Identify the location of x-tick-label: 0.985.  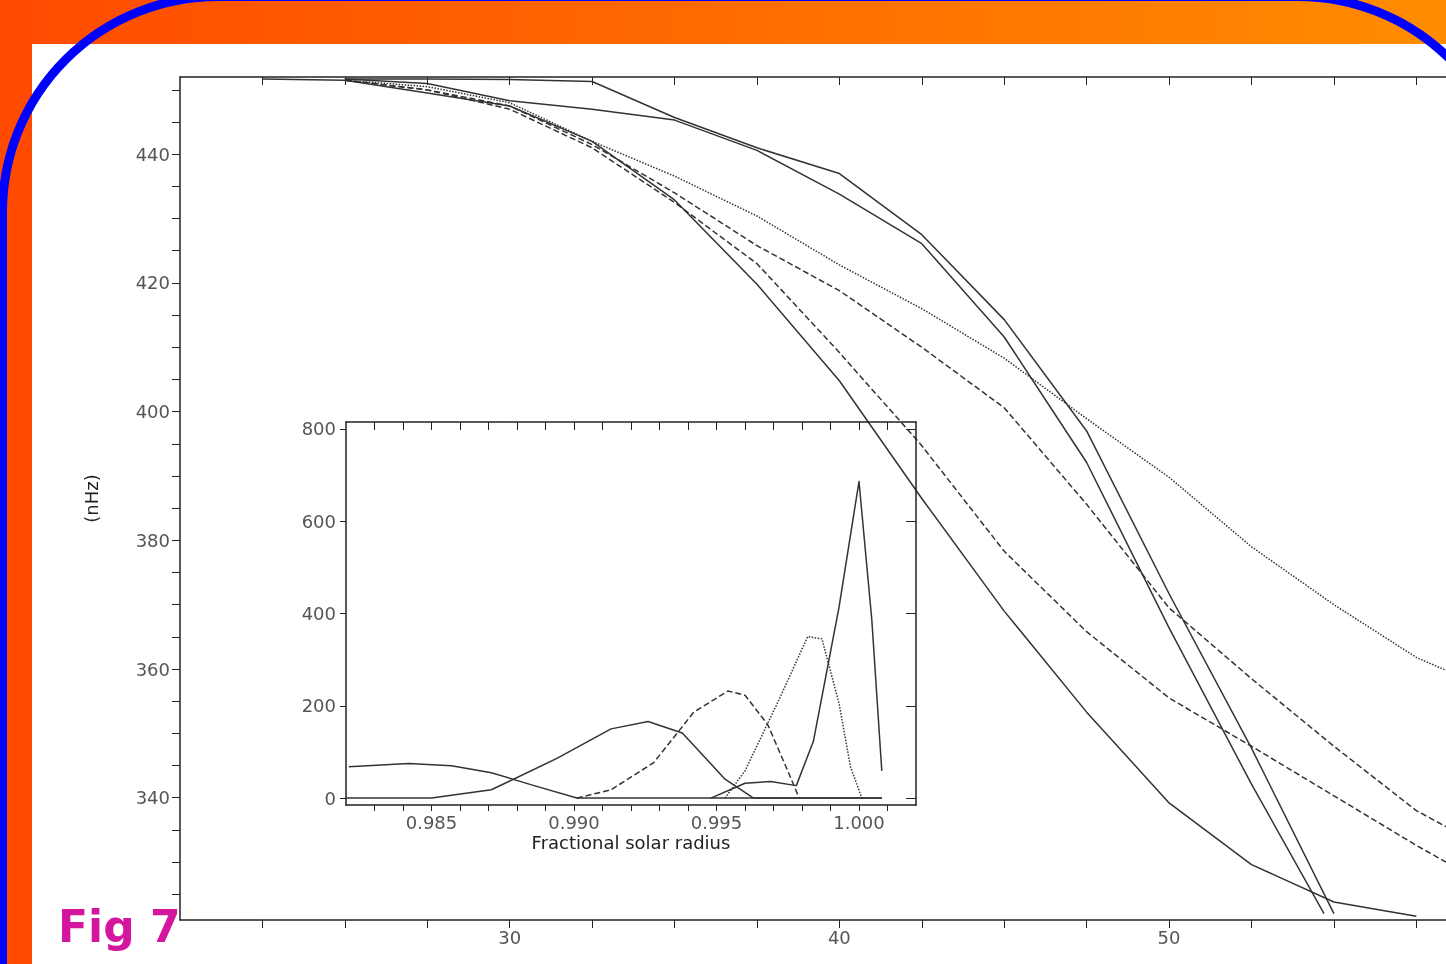
(431, 822).